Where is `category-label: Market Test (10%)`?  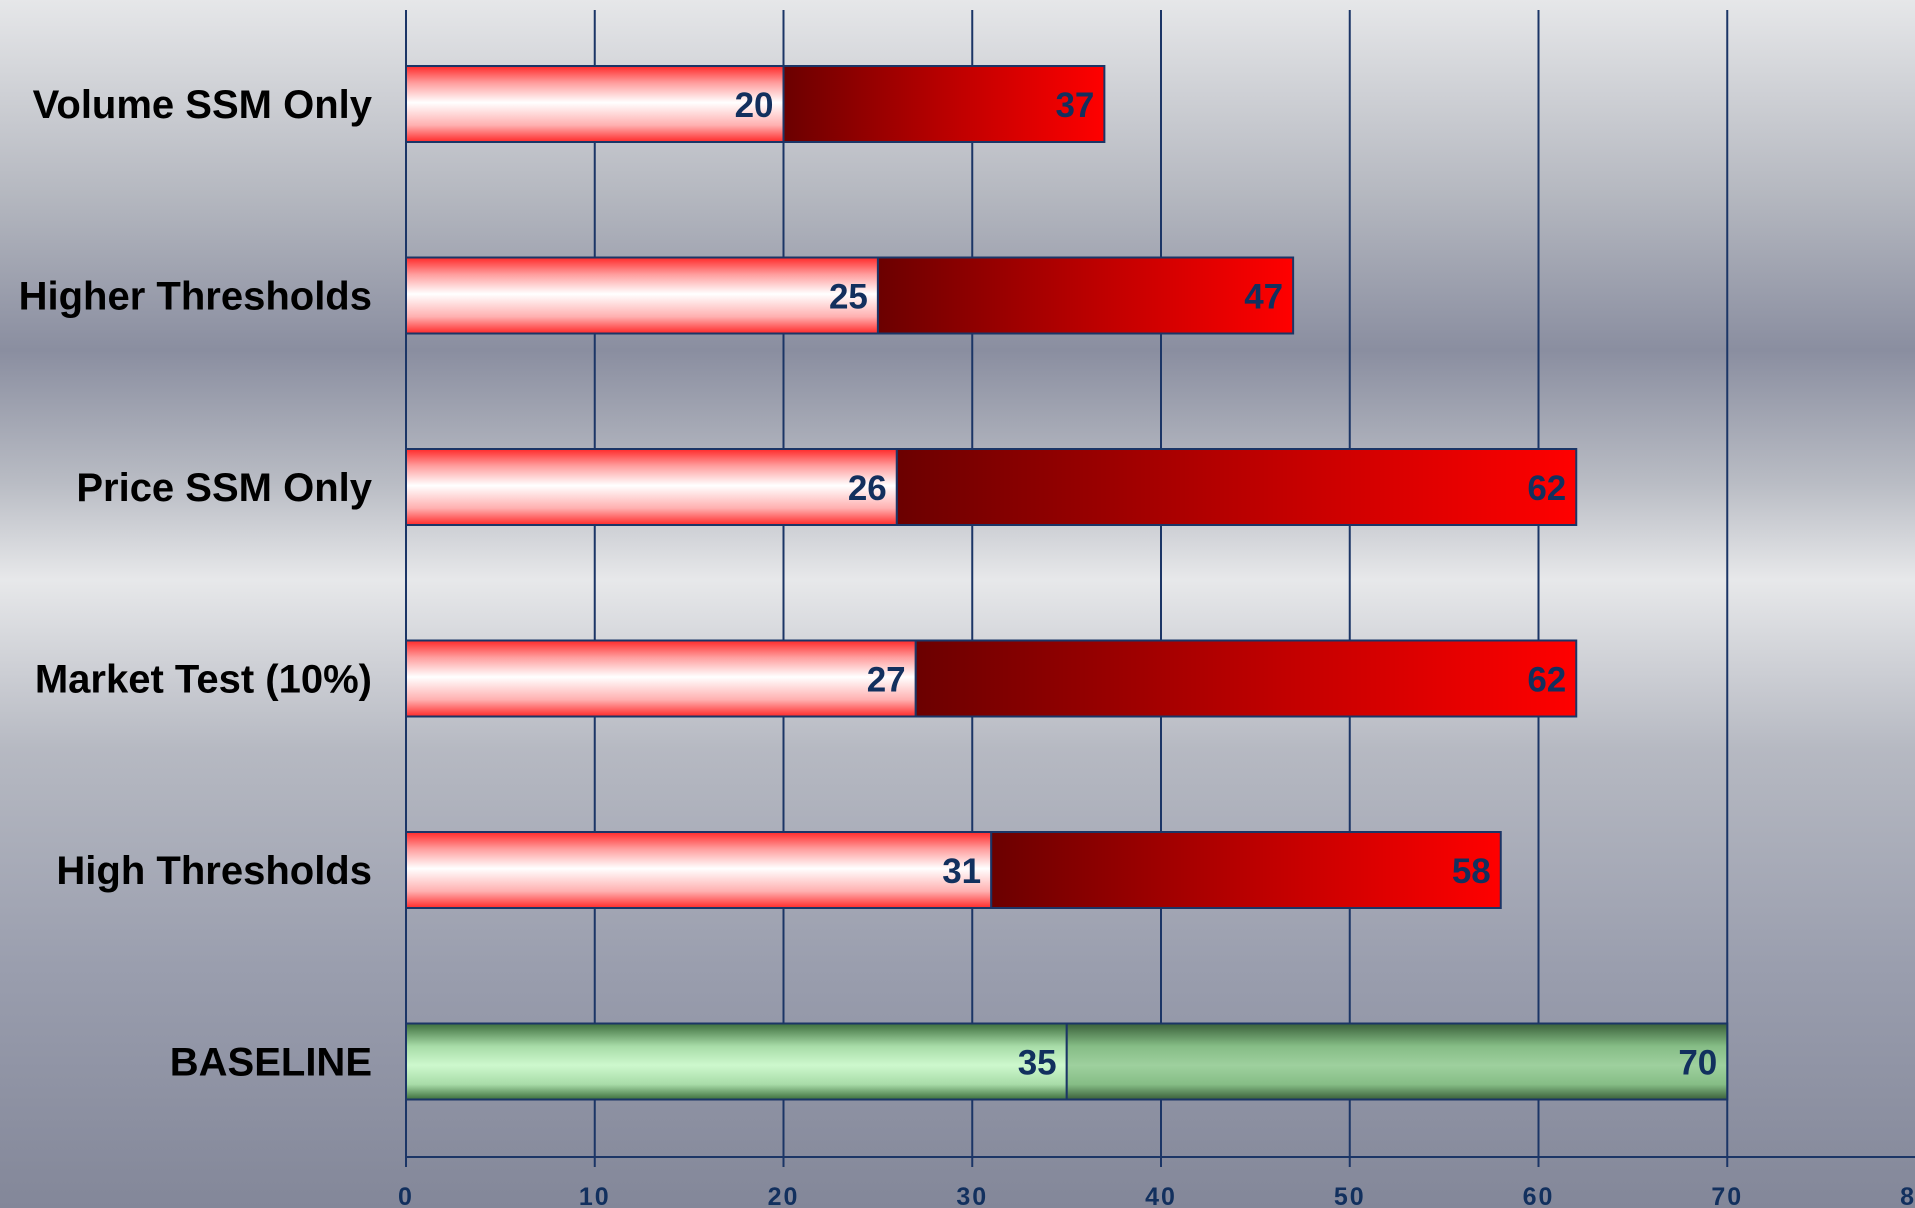
category-label: Market Test (10%) is located at coordinates (203, 680).